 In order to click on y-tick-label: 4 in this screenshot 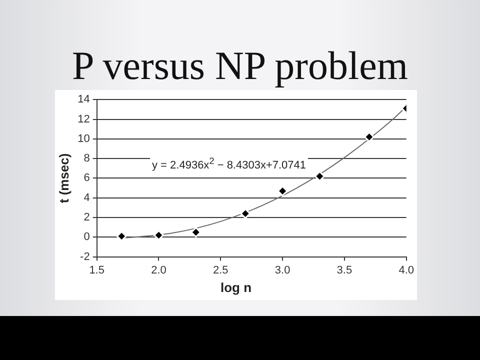, I will do `click(87, 198)`.